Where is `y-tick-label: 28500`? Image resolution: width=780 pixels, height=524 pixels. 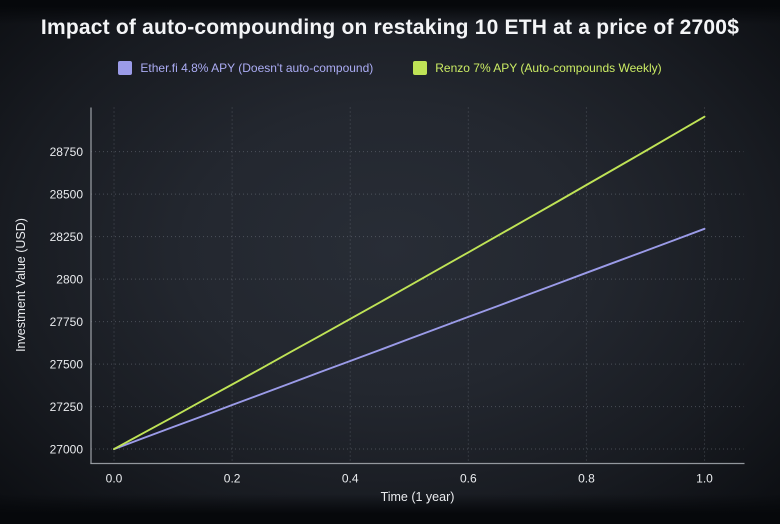
y-tick-label: 28500 is located at coordinates (67, 194).